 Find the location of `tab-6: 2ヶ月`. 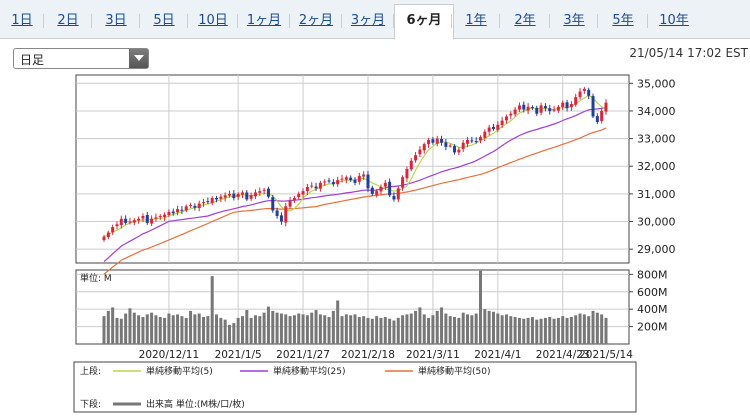

tab-6: 2ヶ月 is located at coordinates (316, 20).